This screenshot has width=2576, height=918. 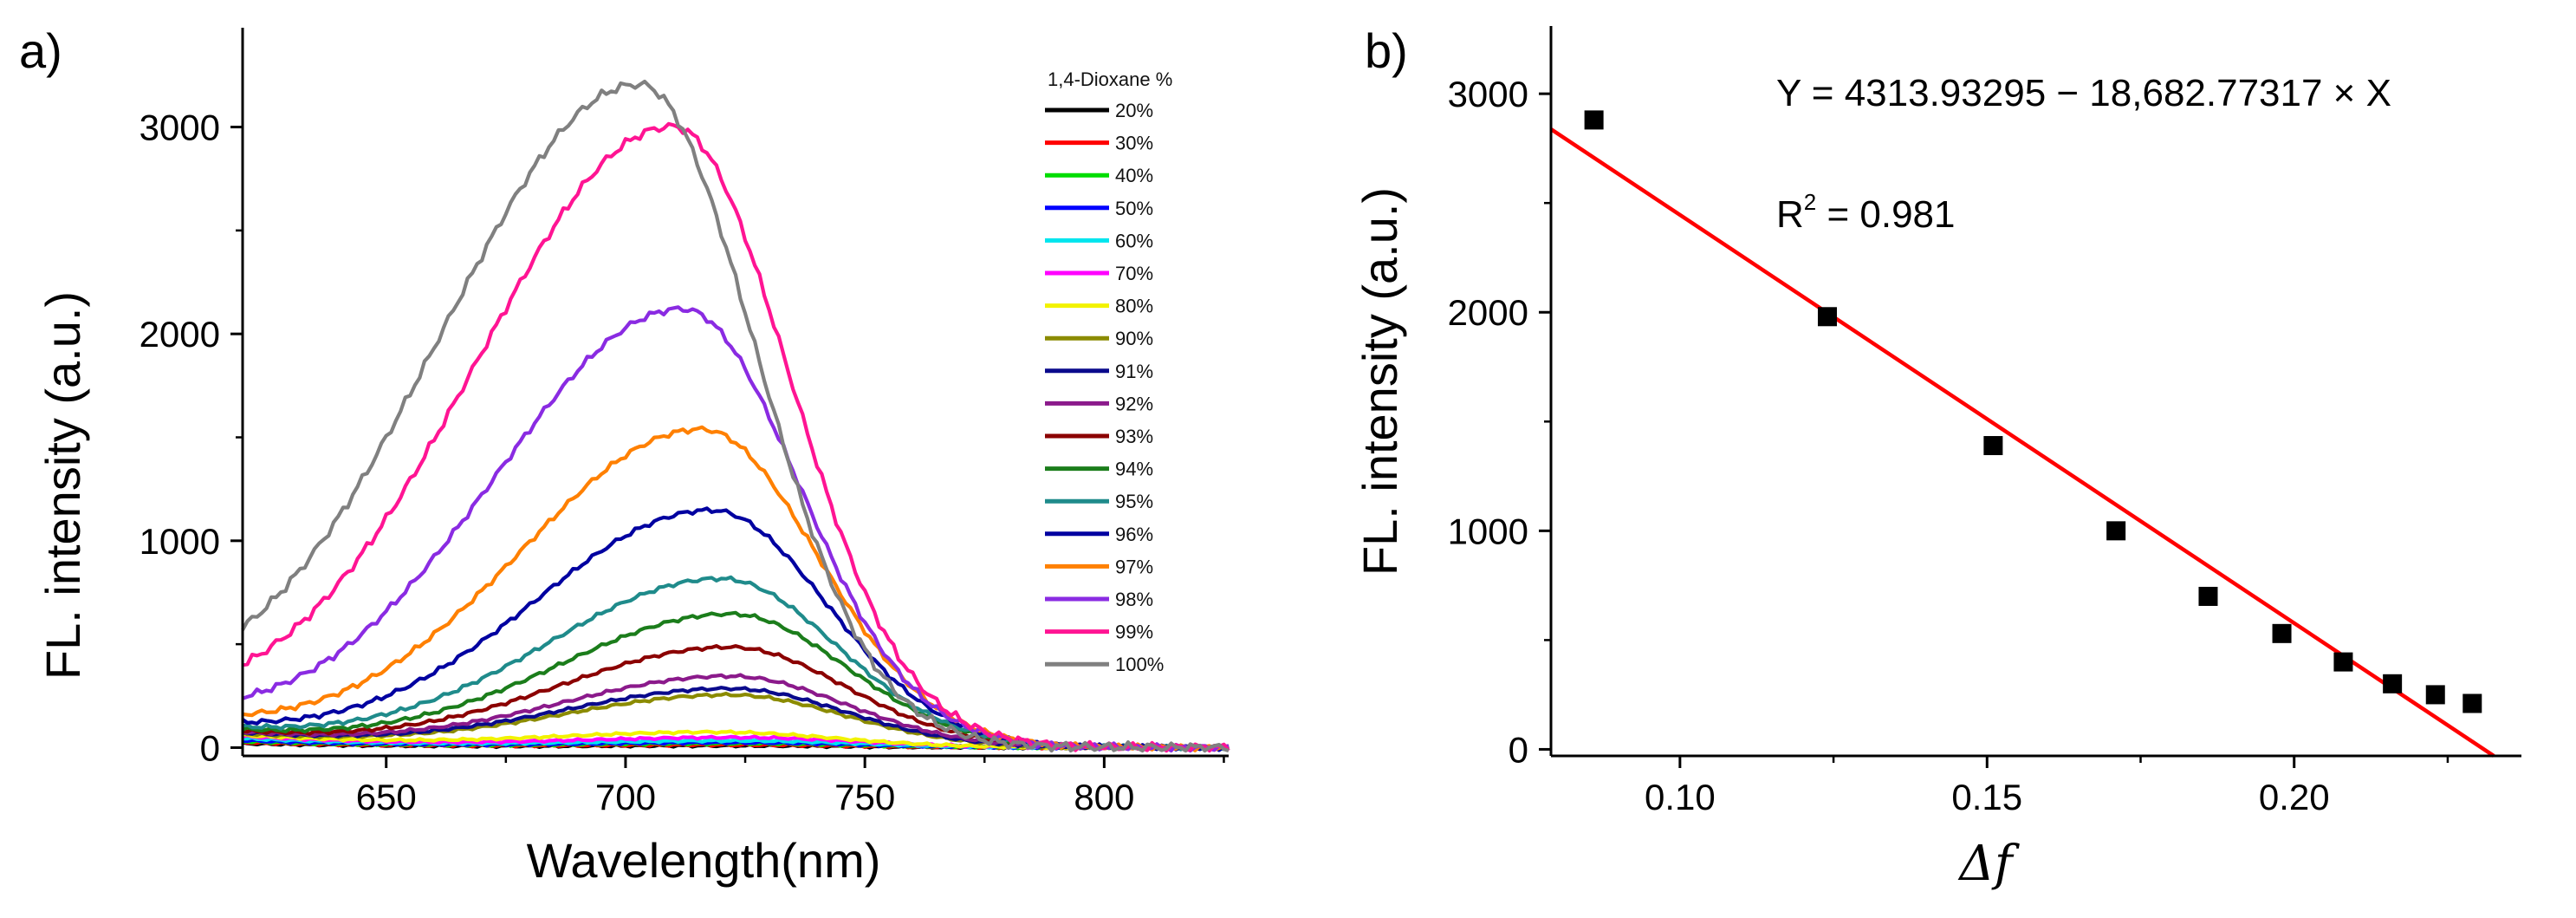 I want to click on x-tick-label: 700, so click(x=626, y=797).